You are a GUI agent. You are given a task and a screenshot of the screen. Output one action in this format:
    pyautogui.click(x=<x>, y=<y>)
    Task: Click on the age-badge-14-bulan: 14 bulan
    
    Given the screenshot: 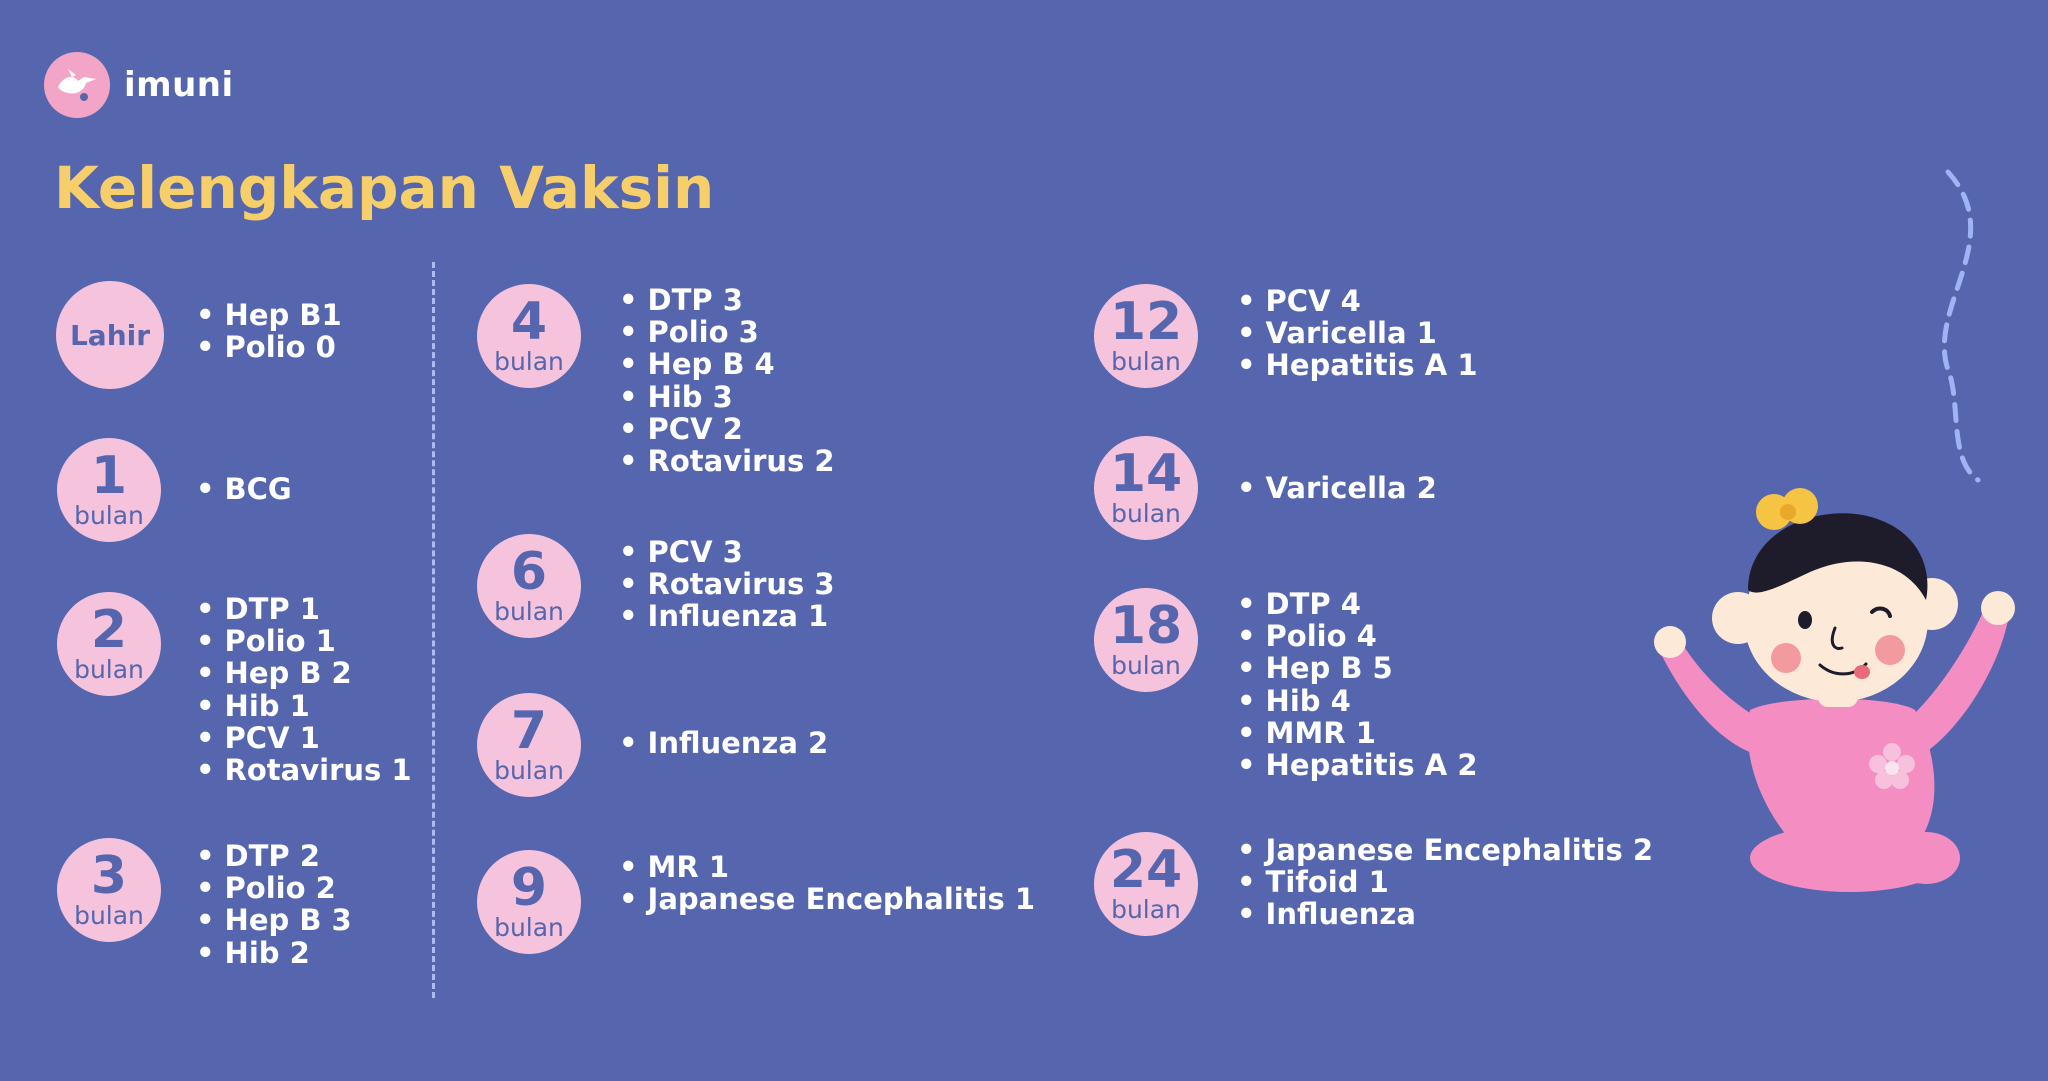 What is the action you would take?
    pyautogui.click(x=1146, y=488)
    